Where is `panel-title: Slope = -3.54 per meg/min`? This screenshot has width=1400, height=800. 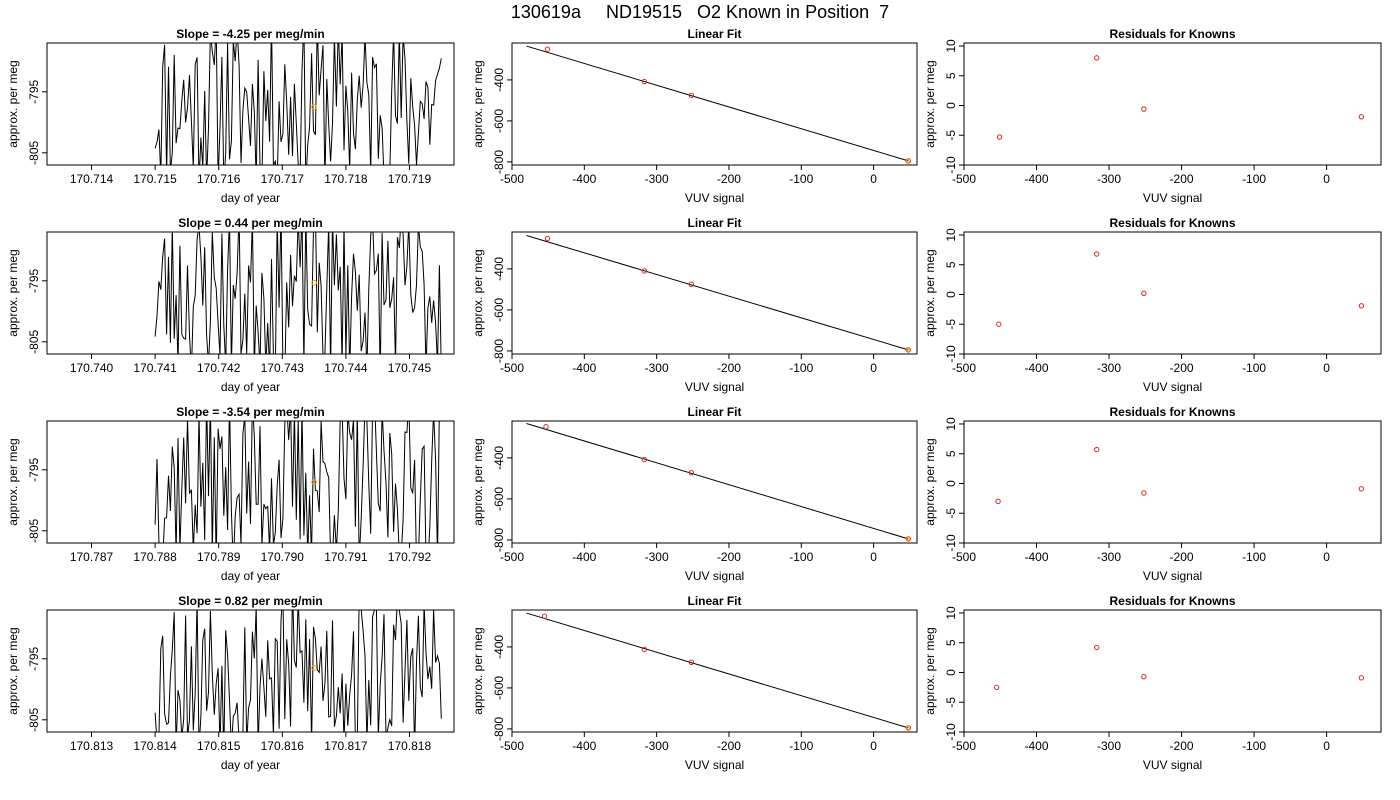
panel-title: Slope = -3.54 per meg/min is located at coordinates (250, 412).